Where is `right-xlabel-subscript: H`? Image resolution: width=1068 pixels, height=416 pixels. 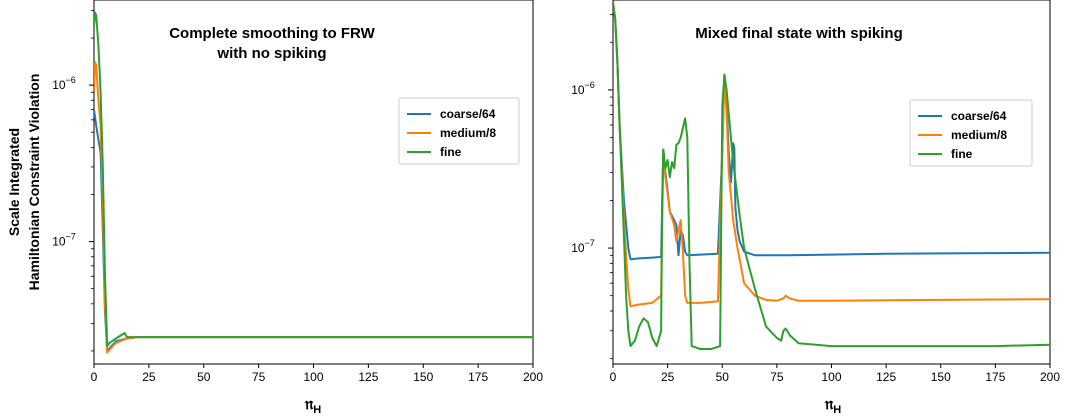
right-xlabel-subscript: H is located at coordinates (837, 410).